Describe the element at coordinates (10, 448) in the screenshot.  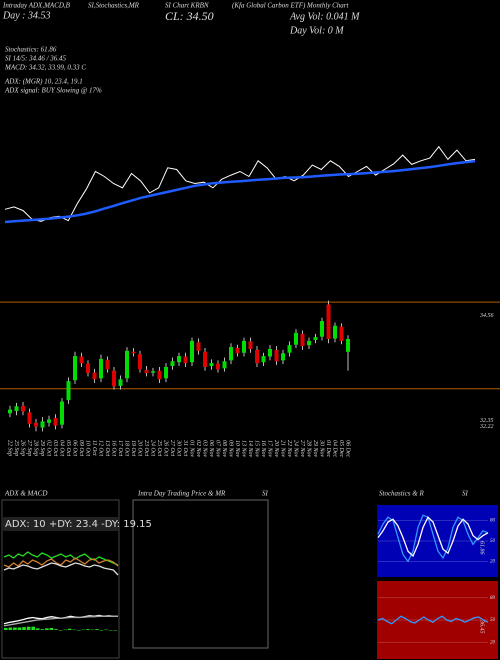
I see `x-tick-label: 22 Sep` at that location.